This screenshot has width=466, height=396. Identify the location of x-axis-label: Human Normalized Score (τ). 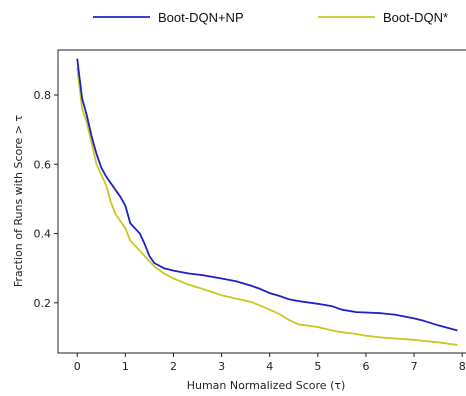
(266, 385).